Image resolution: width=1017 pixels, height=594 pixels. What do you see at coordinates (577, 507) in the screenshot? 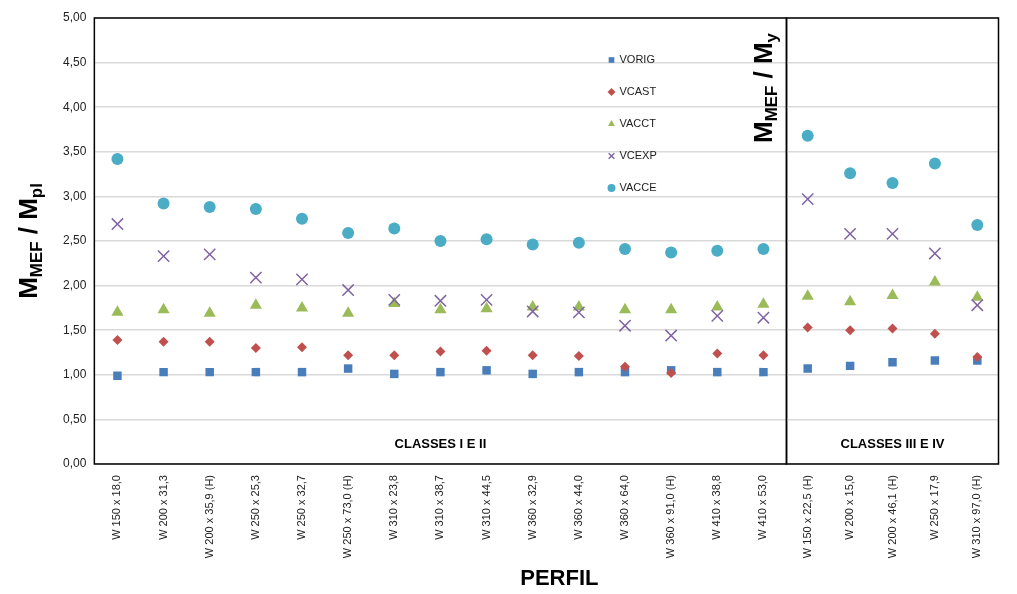
I see `x-tick-label: W 360 x 44,0` at bounding box center [577, 507].